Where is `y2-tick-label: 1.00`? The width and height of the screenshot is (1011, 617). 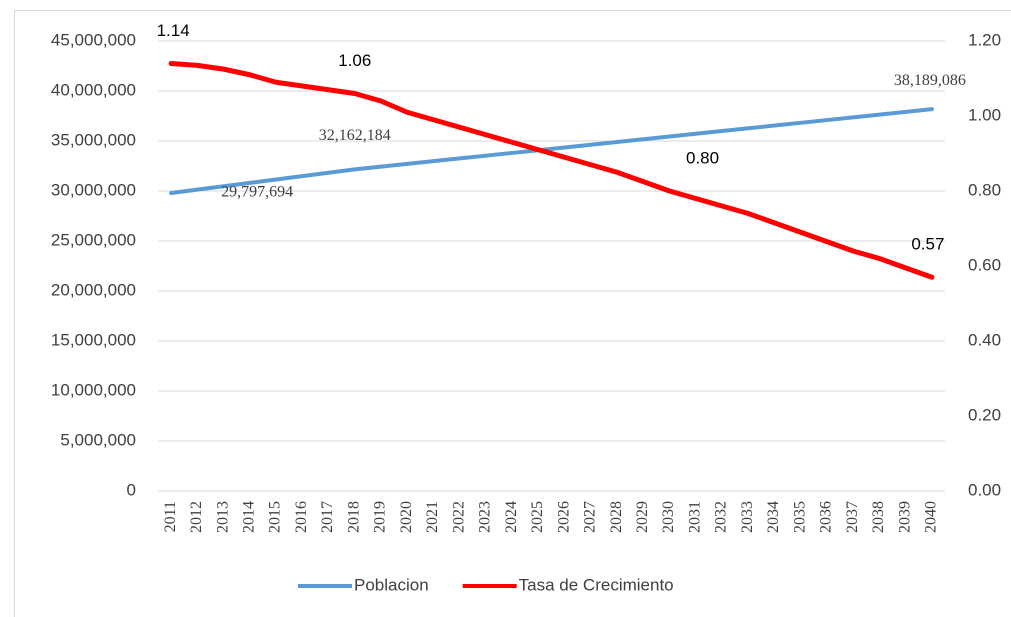
y2-tick-label: 1.00 is located at coordinates (984, 114).